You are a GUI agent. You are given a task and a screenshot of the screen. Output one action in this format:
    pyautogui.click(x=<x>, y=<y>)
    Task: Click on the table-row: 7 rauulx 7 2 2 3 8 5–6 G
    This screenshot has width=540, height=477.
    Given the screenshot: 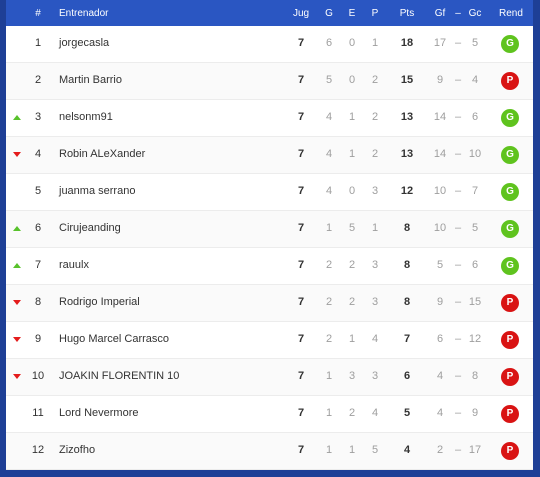 What is the action you would take?
    pyautogui.click(x=269, y=266)
    